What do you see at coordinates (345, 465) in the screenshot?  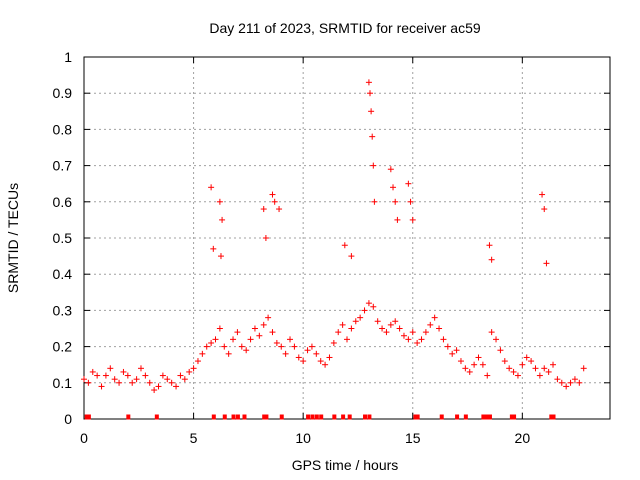 I see `x-axis-label: GPS time / hours` at bounding box center [345, 465].